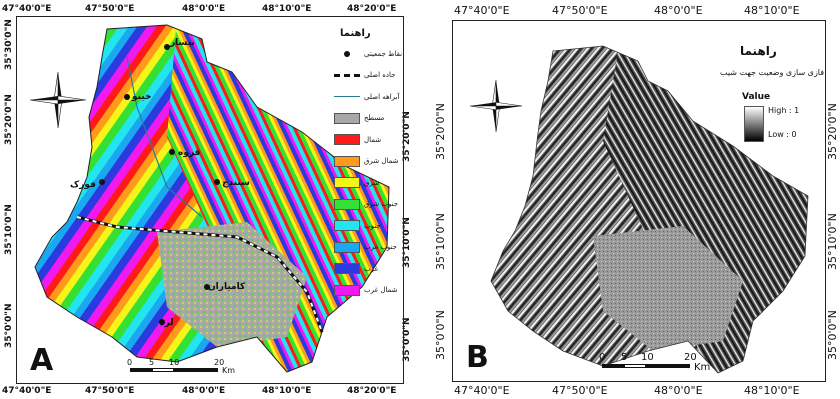  What do you see at coordinates (477, 357) in the screenshot?
I see `panel-letter: B` at bounding box center [477, 357].